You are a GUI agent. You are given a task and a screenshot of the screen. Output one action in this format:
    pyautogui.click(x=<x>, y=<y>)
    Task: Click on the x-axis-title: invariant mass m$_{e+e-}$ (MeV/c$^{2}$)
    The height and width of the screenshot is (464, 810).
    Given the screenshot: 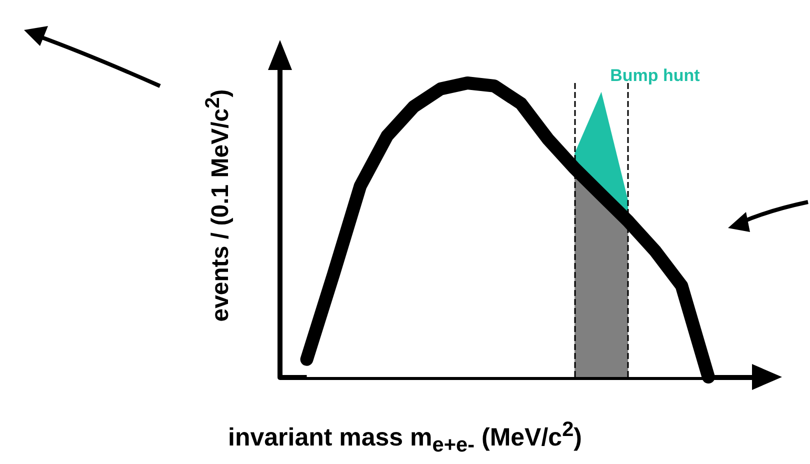 What is the action you would take?
    pyautogui.click(x=405, y=438)
    